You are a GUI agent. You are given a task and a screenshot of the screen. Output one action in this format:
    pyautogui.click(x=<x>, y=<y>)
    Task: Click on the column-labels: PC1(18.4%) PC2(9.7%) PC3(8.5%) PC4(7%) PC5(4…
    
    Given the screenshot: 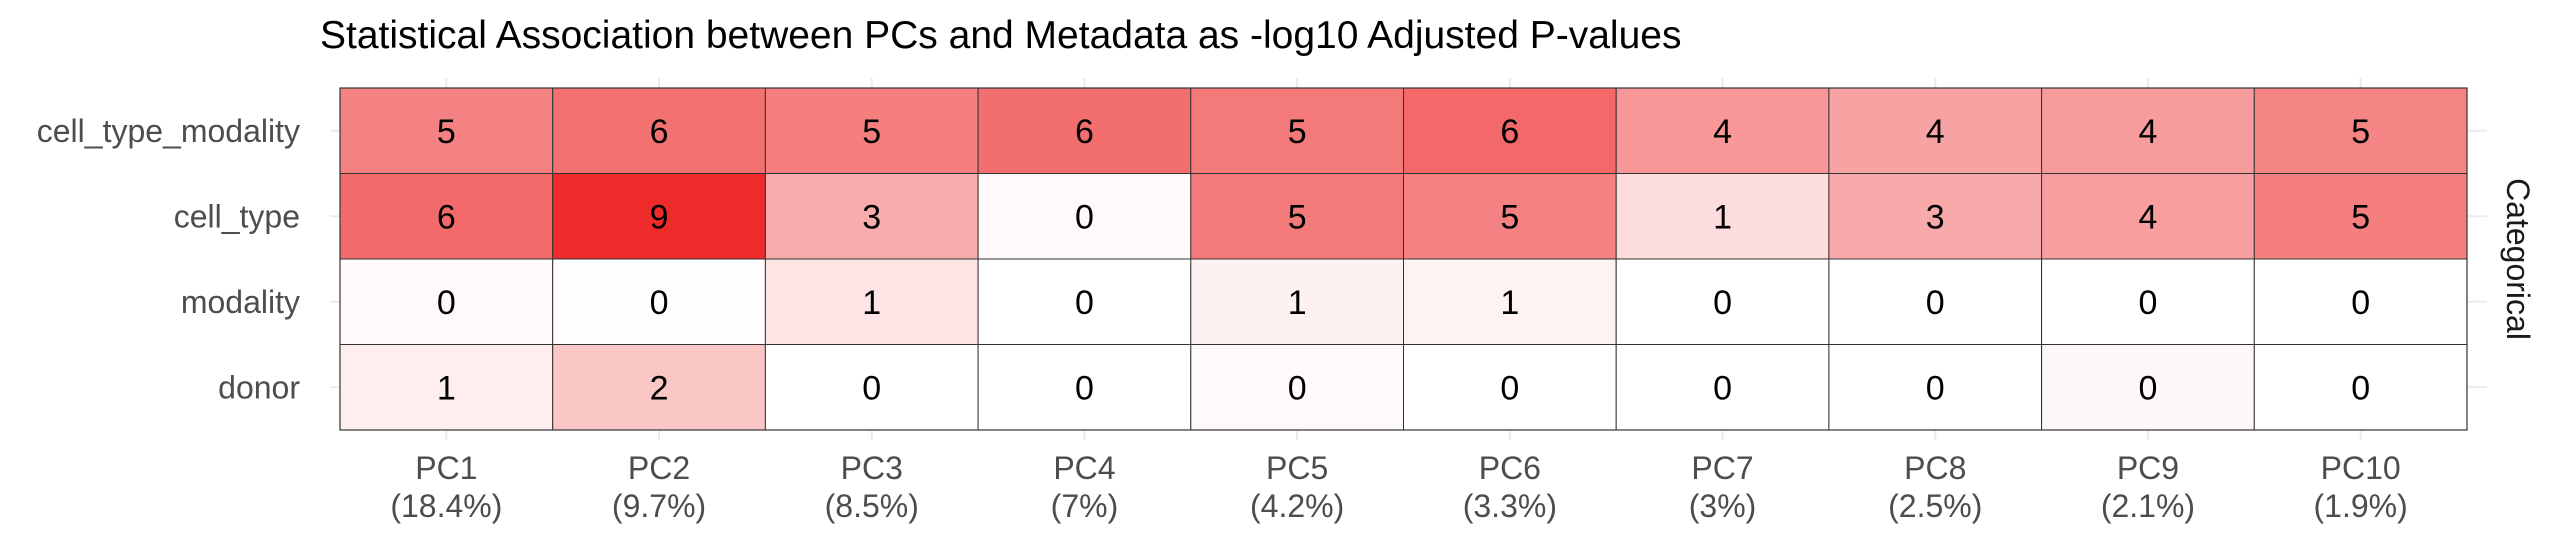 What is the action you would take?
    pyautogui.click(x=1398, y=487)
    